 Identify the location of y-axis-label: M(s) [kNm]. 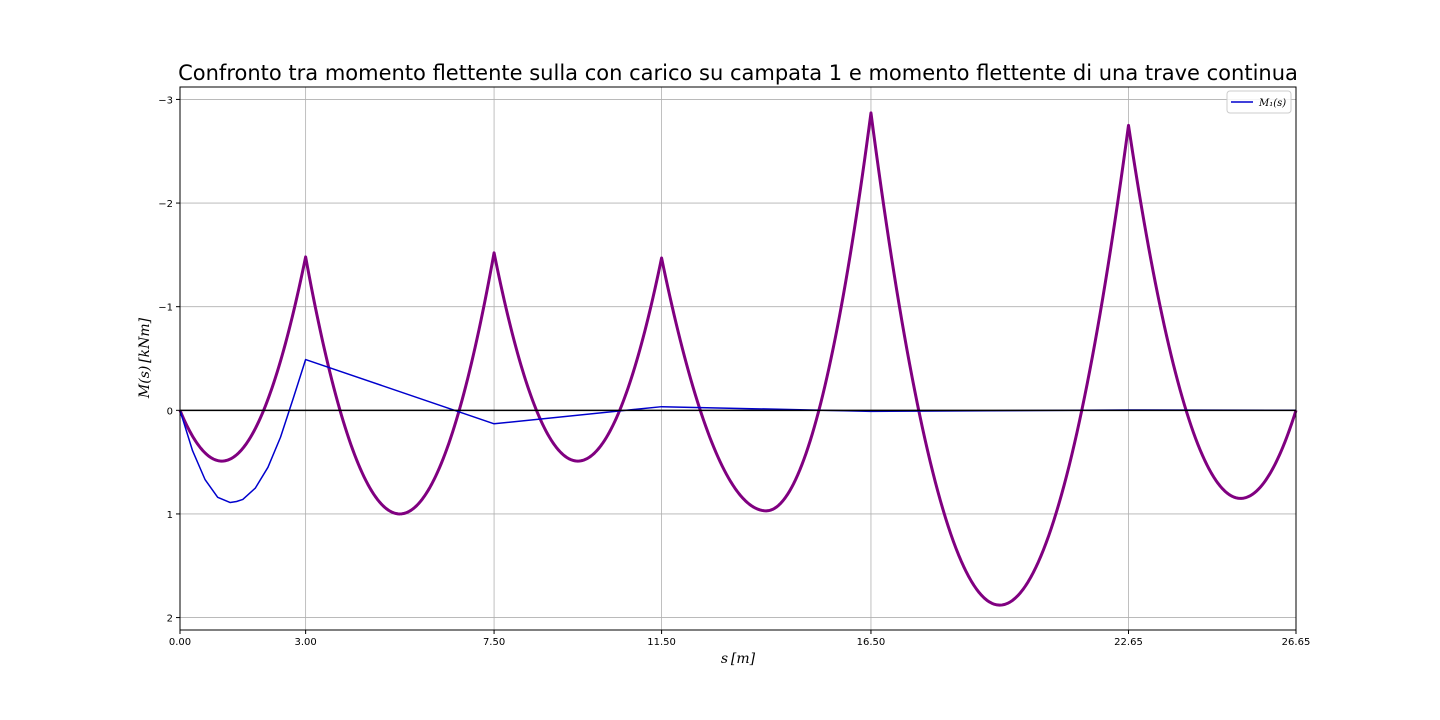
(145, 358).